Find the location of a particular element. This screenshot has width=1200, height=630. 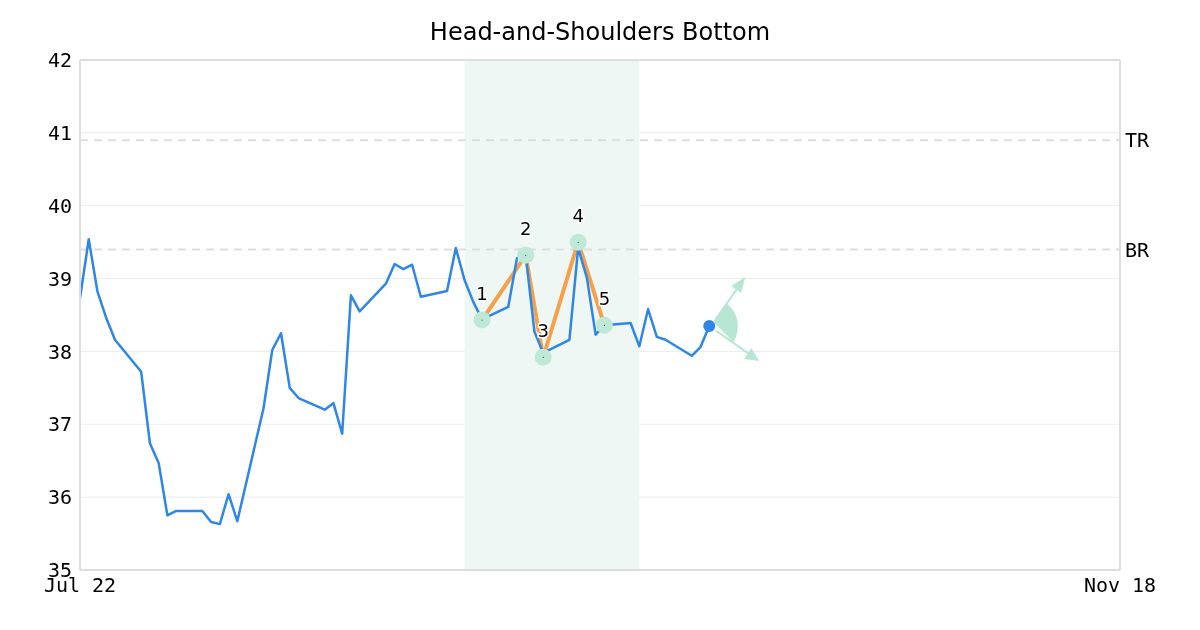

annotation: 5 is located at coordinates (604, 299).